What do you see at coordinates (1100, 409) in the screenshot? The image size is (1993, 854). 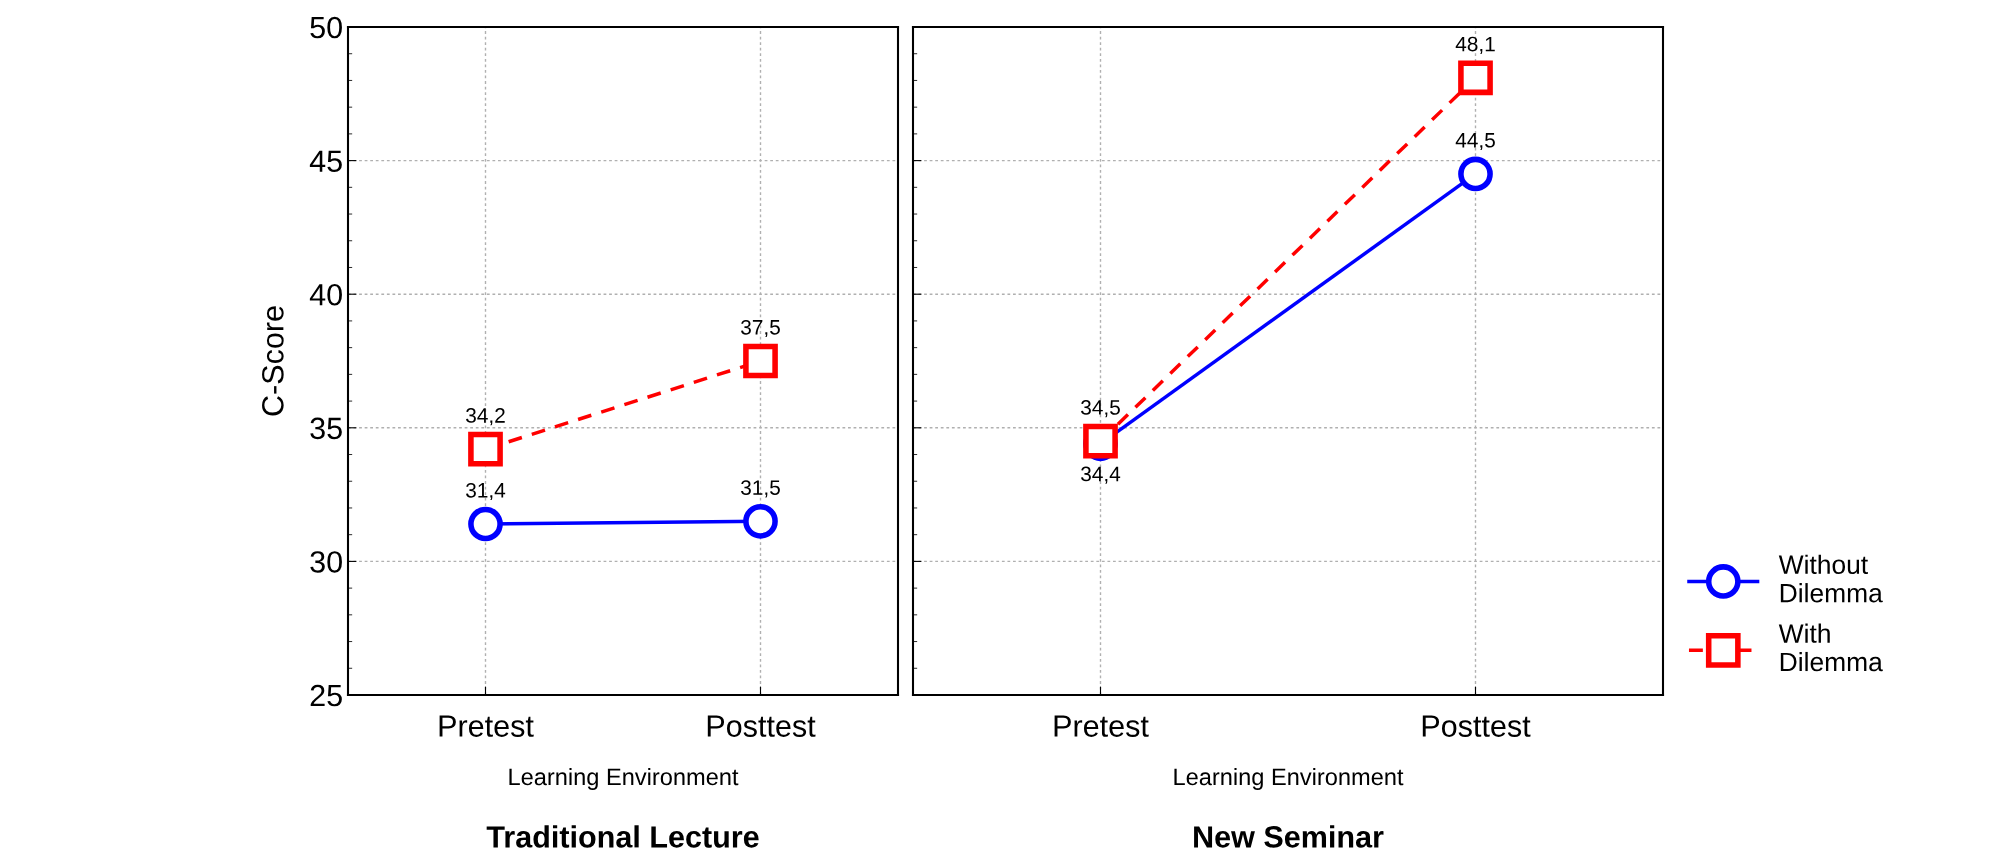 I see `data-label: 34,5` at bounding box center [1100, 409].